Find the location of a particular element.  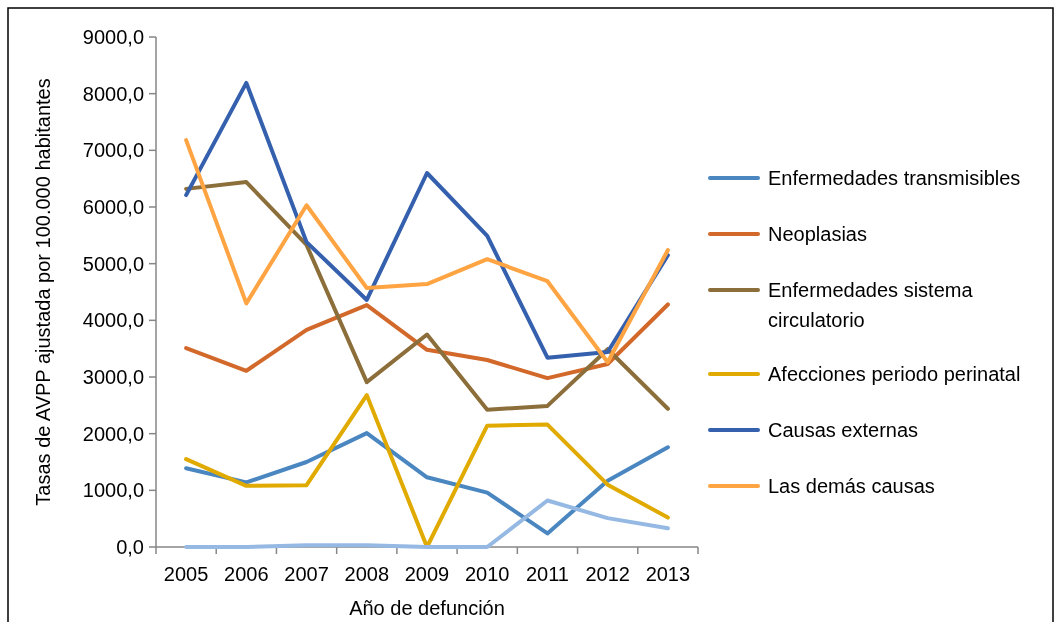

x-axis-title: Año de defunción is located at coordinates (427, 608).